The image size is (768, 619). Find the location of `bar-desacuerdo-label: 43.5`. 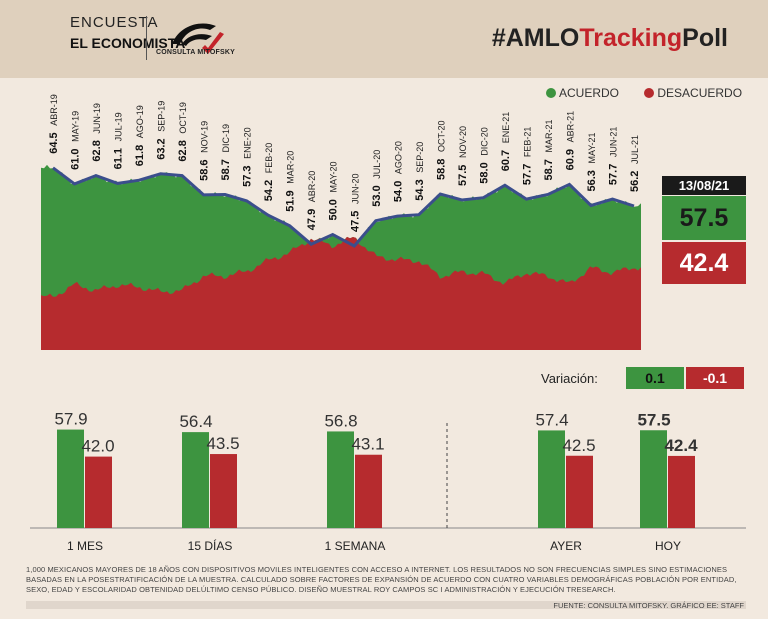

bar-desacuerdo-label: 43.5 is located at coordinates (222, 443).